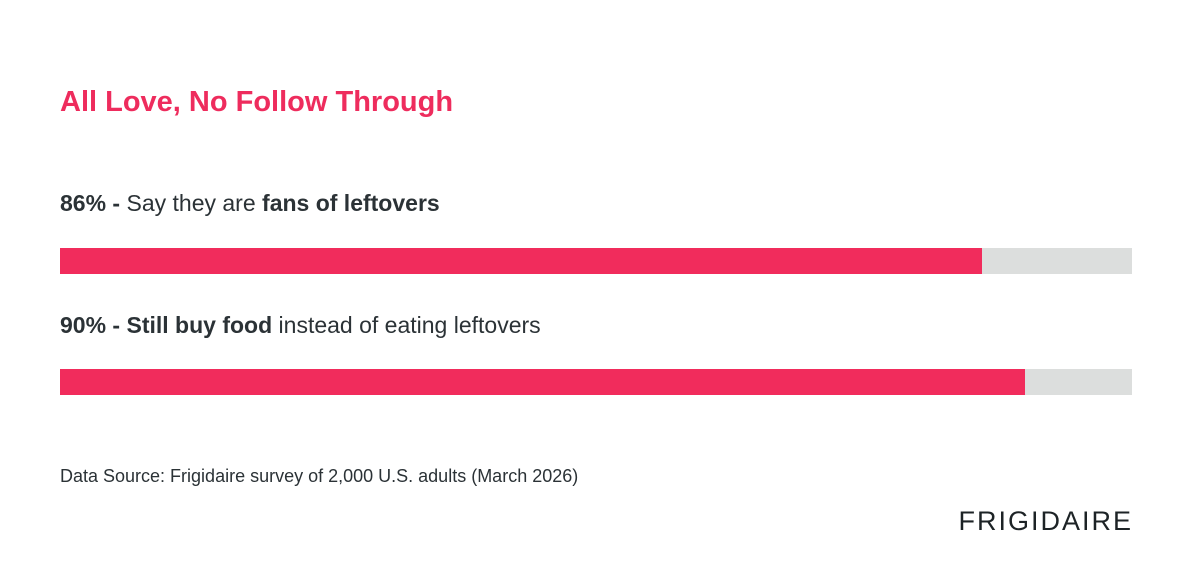 The height and width of the screenshot is (576, 1200). Describe the element at coordinates (406, 325) in the screenshot. I see `bar-text-plain-after: instead of eating leftovers` at that location.